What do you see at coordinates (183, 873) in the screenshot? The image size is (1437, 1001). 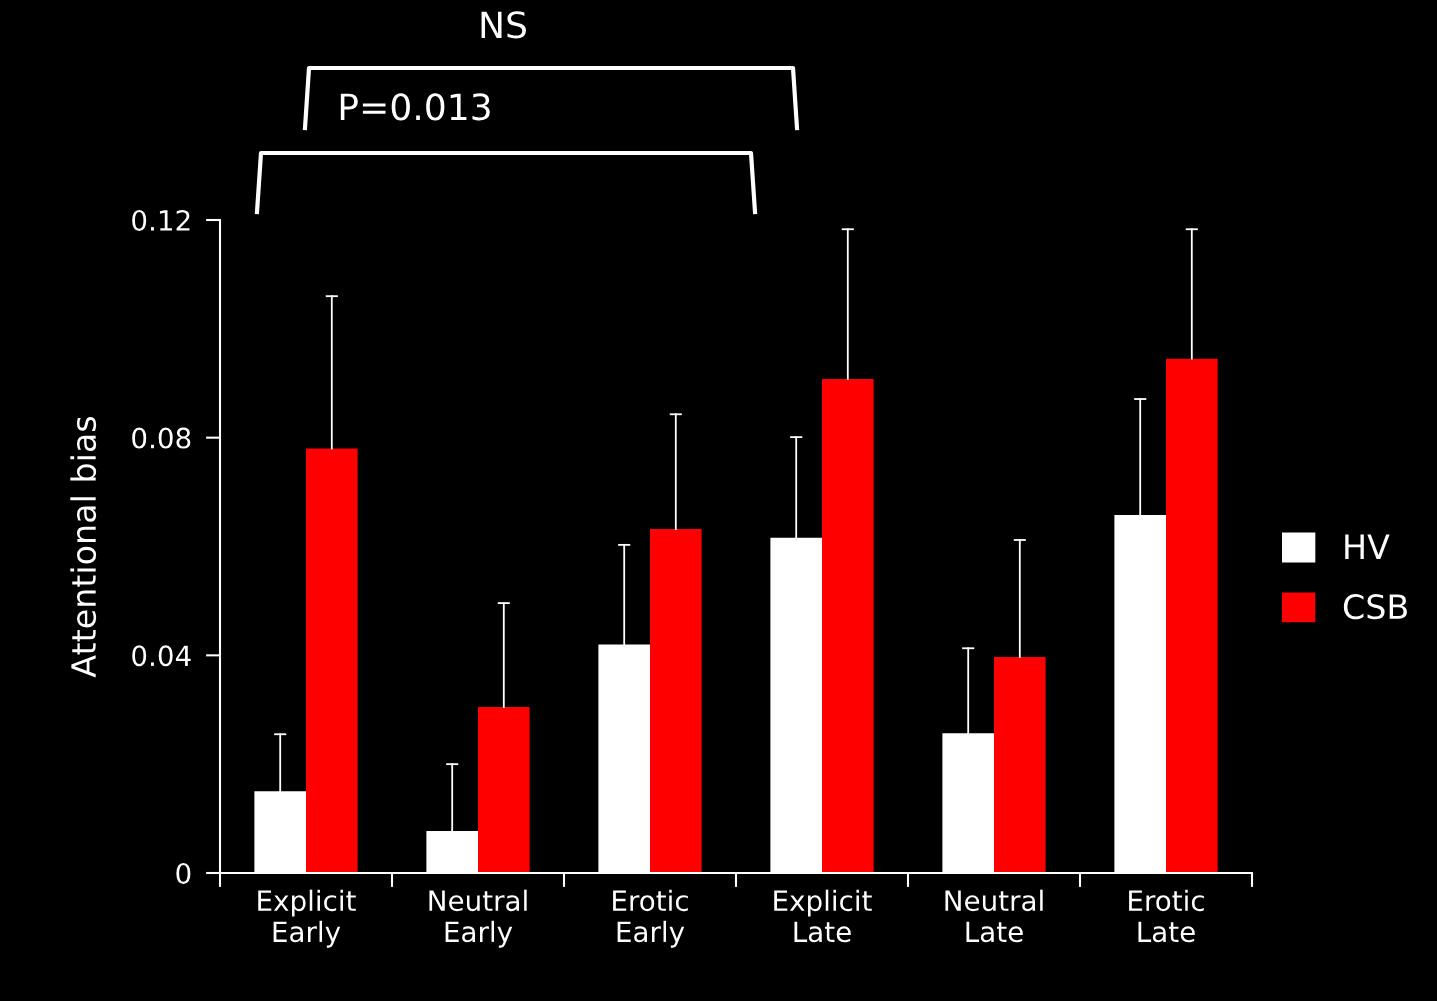 I see `y-tick-label: 0` at bounding box center [183, 873].